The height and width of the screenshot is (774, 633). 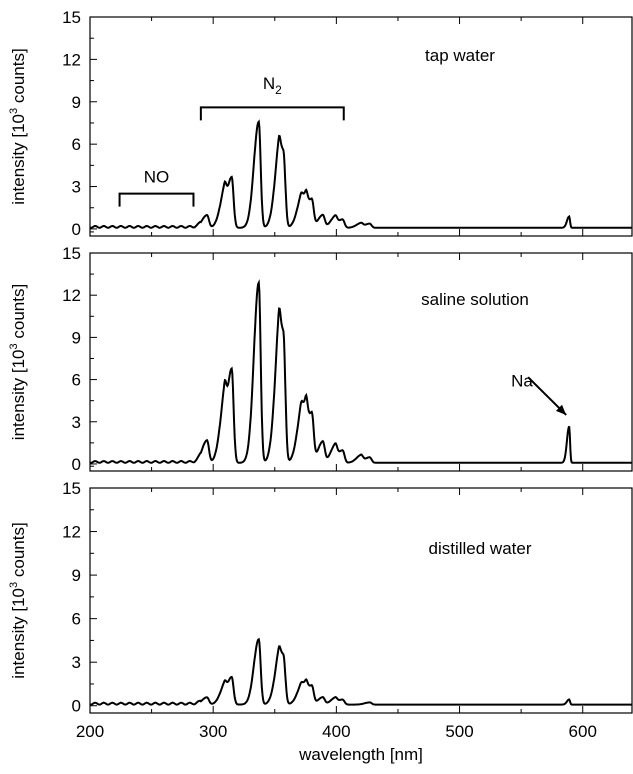 What do you see at coordinates (583, 731) in the screenshot?
I see `x-tick-label: 600` at bounding box center [583, 731].